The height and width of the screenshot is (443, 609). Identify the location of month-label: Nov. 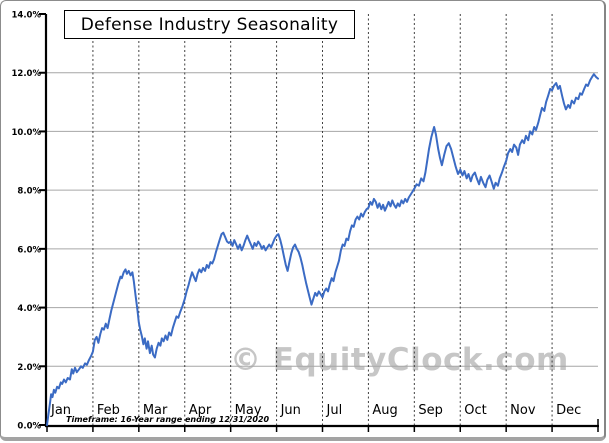
(523, 410).